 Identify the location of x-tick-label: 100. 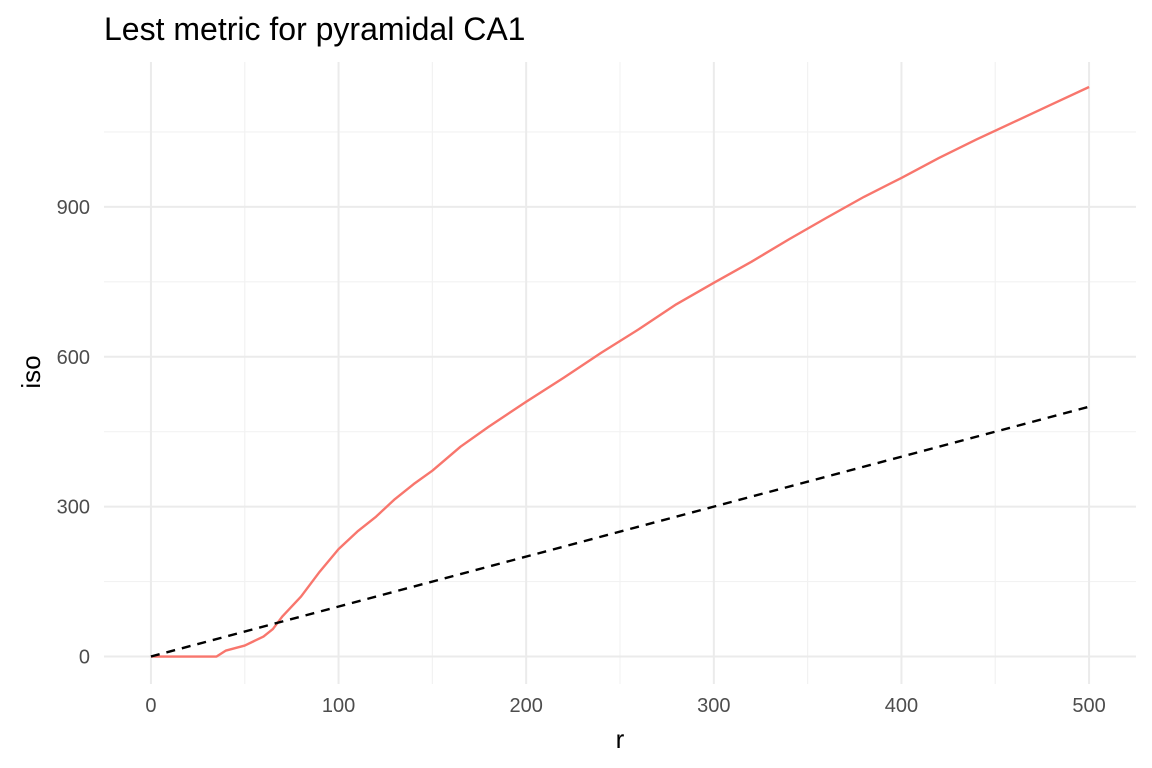
(338, 706).